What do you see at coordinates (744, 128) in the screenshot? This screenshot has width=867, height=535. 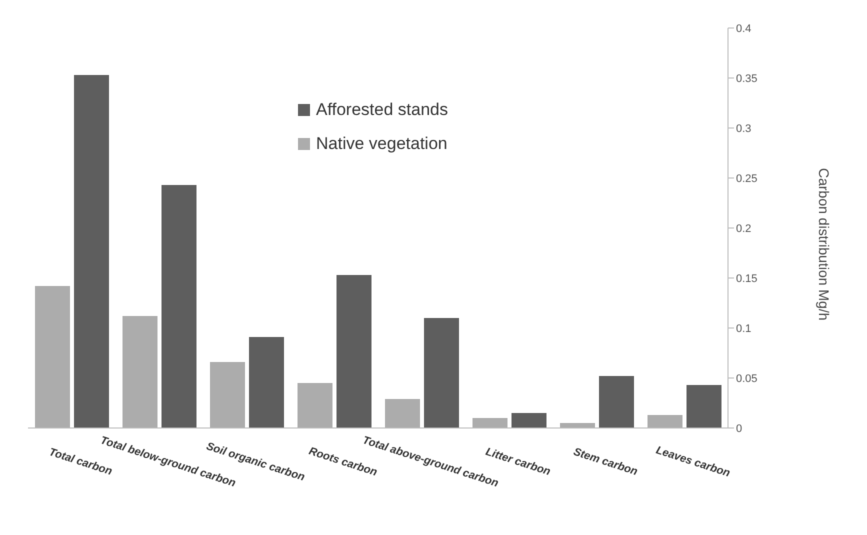 I see `y-tick-label: 0.3` at bounding box center [744, 128].